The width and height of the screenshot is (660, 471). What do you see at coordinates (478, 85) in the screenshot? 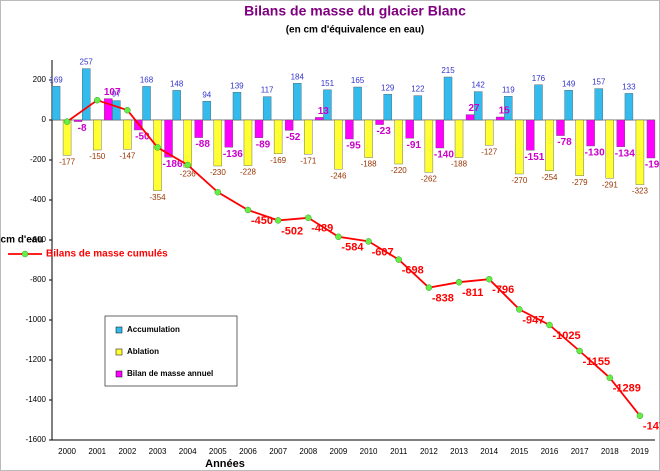
I see `bar-value-label: 142` at bounding box center [478, 85].